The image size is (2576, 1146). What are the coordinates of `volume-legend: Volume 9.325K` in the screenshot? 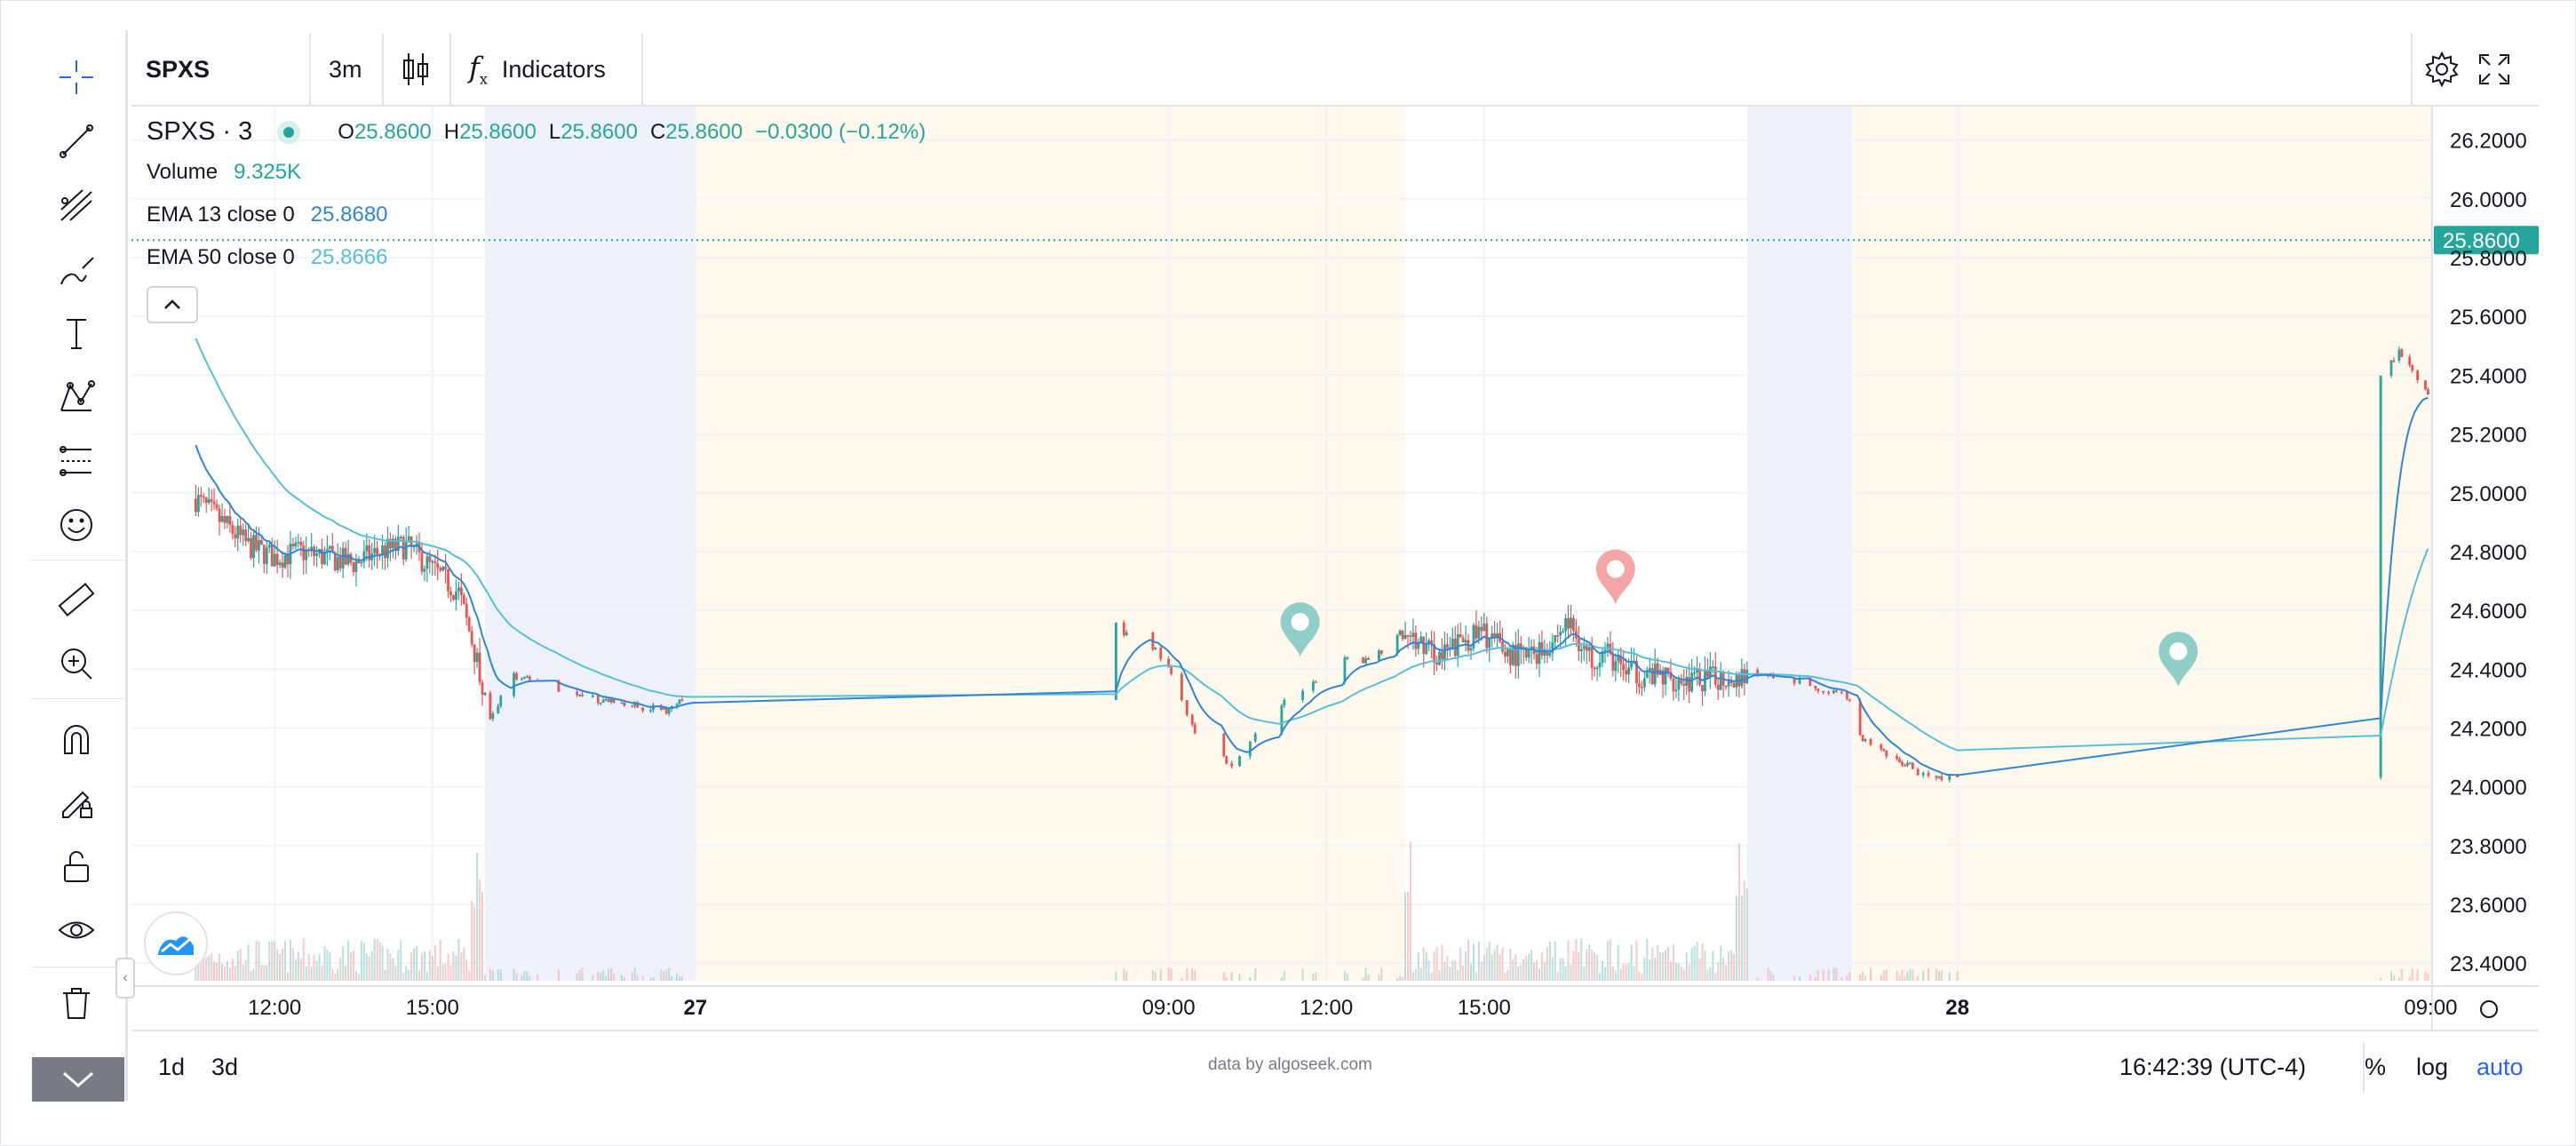 It's located at (224, 172).